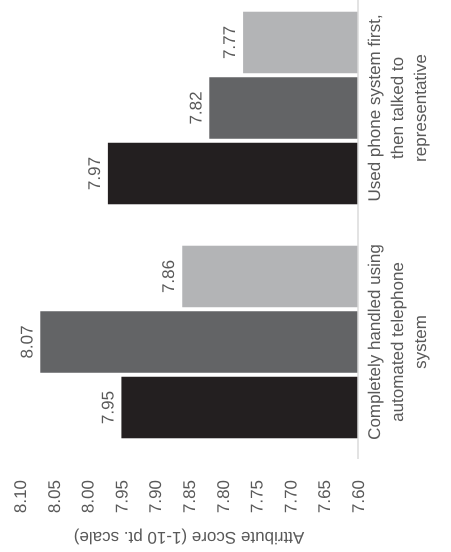  What do you see at coordinates (122, 497) in the screenshot?
I see `x-tick-label: 7.95` at bounding box center [122, 497].